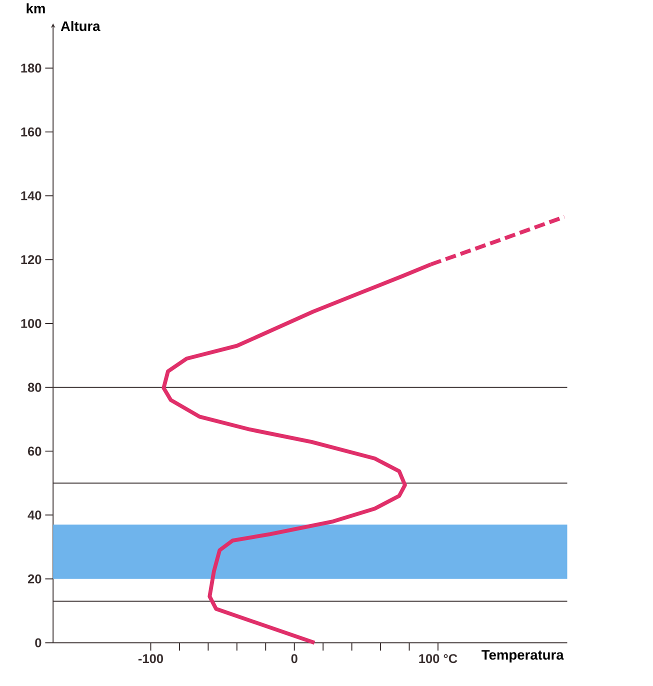 The height and width of the screenshot is (686, 653). I want to click on y-tick-label: 20, so click(35, 579).